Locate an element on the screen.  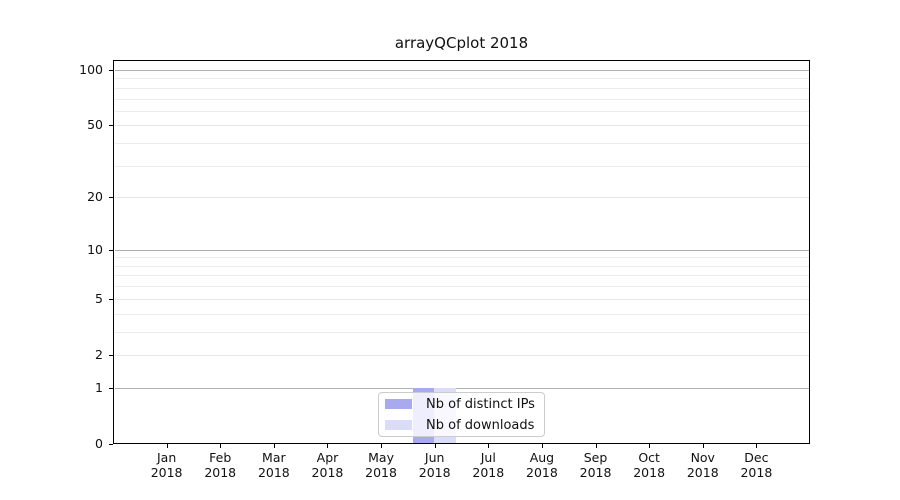
legend-label-downloads: Nb of downloads is located at coordinates (480, 425).